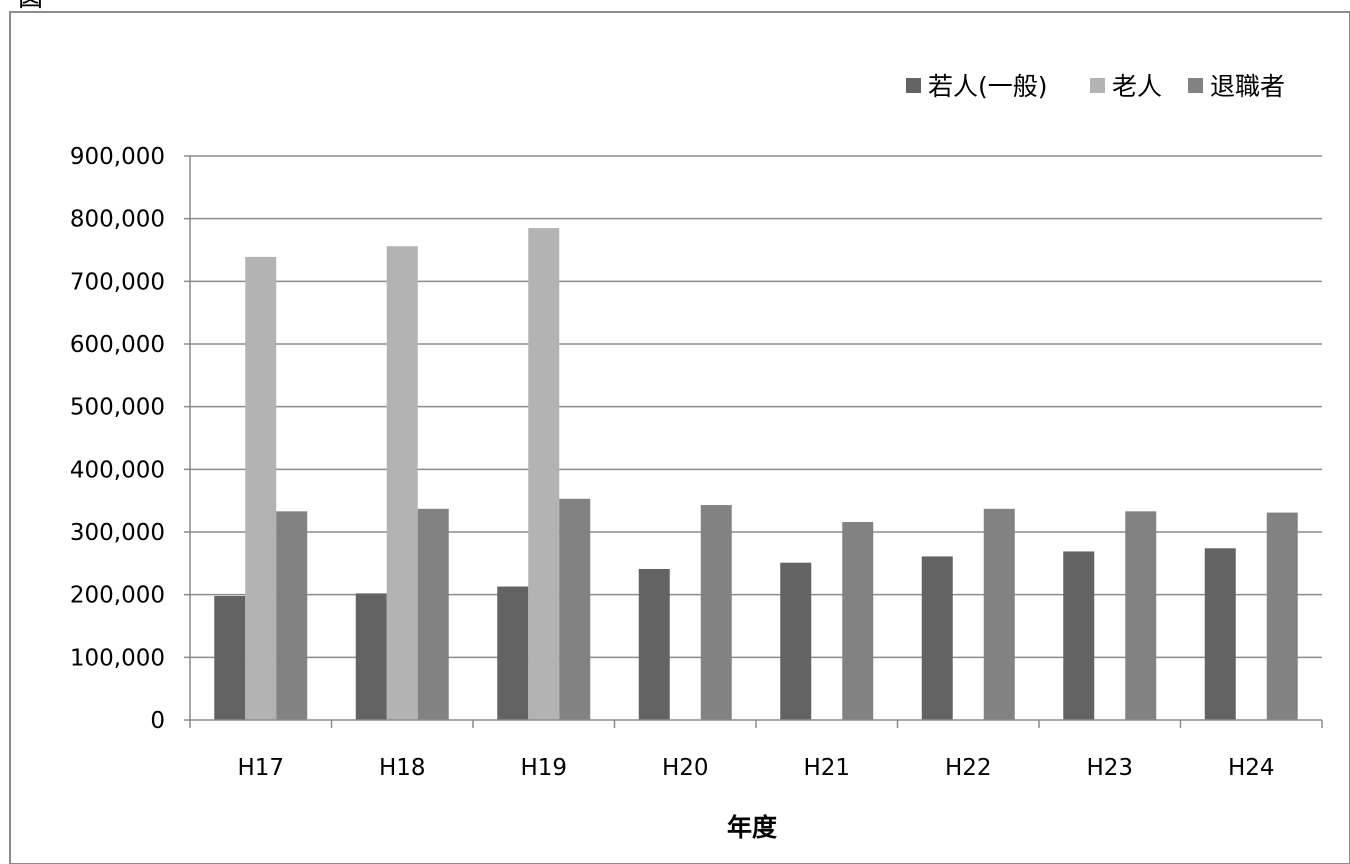 The height and width of the screenshot is (864, 1350). What do you see at coordinates (968, 768) in the screenshot?
I see `x-tick-label: H22` at bounding box center [968, 768].